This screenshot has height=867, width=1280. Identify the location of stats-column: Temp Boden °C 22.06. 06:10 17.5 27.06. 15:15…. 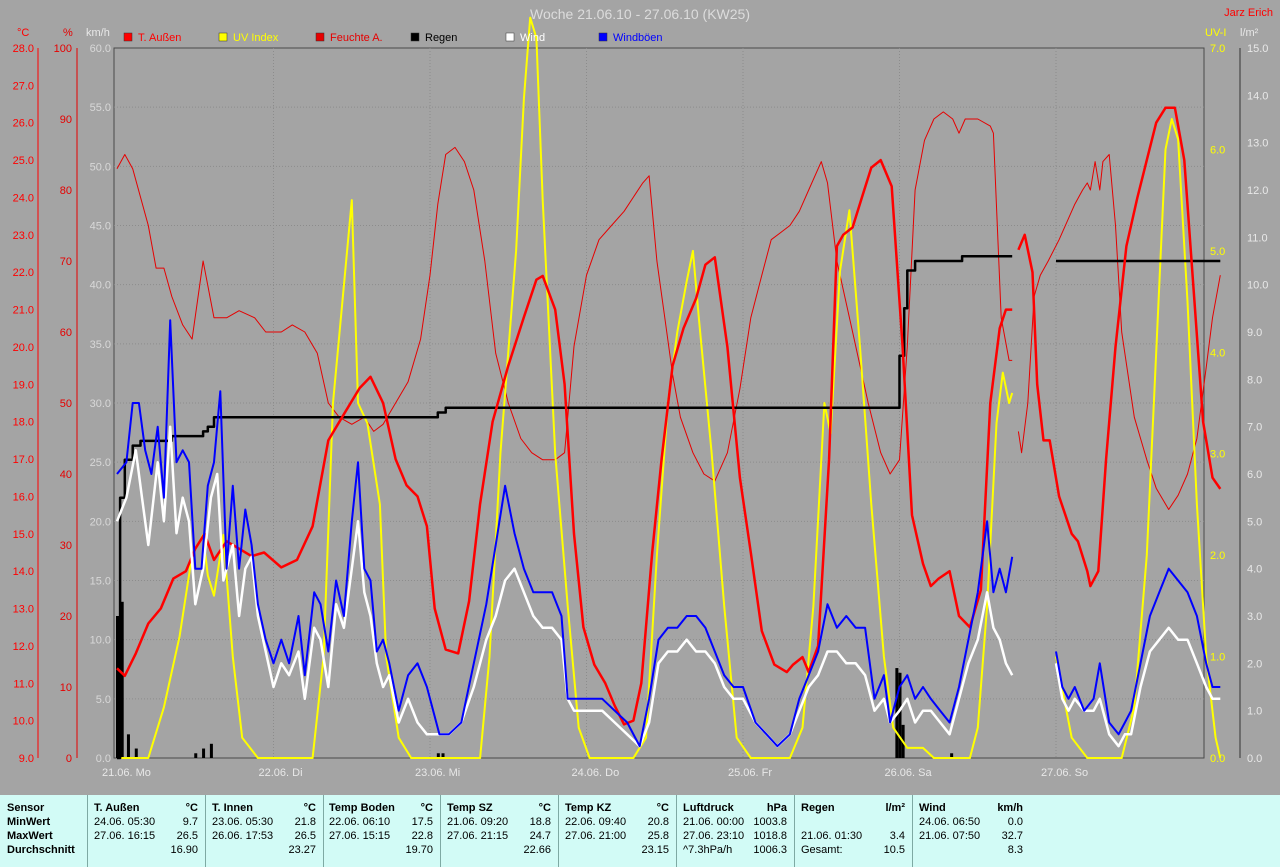
(382, 831).